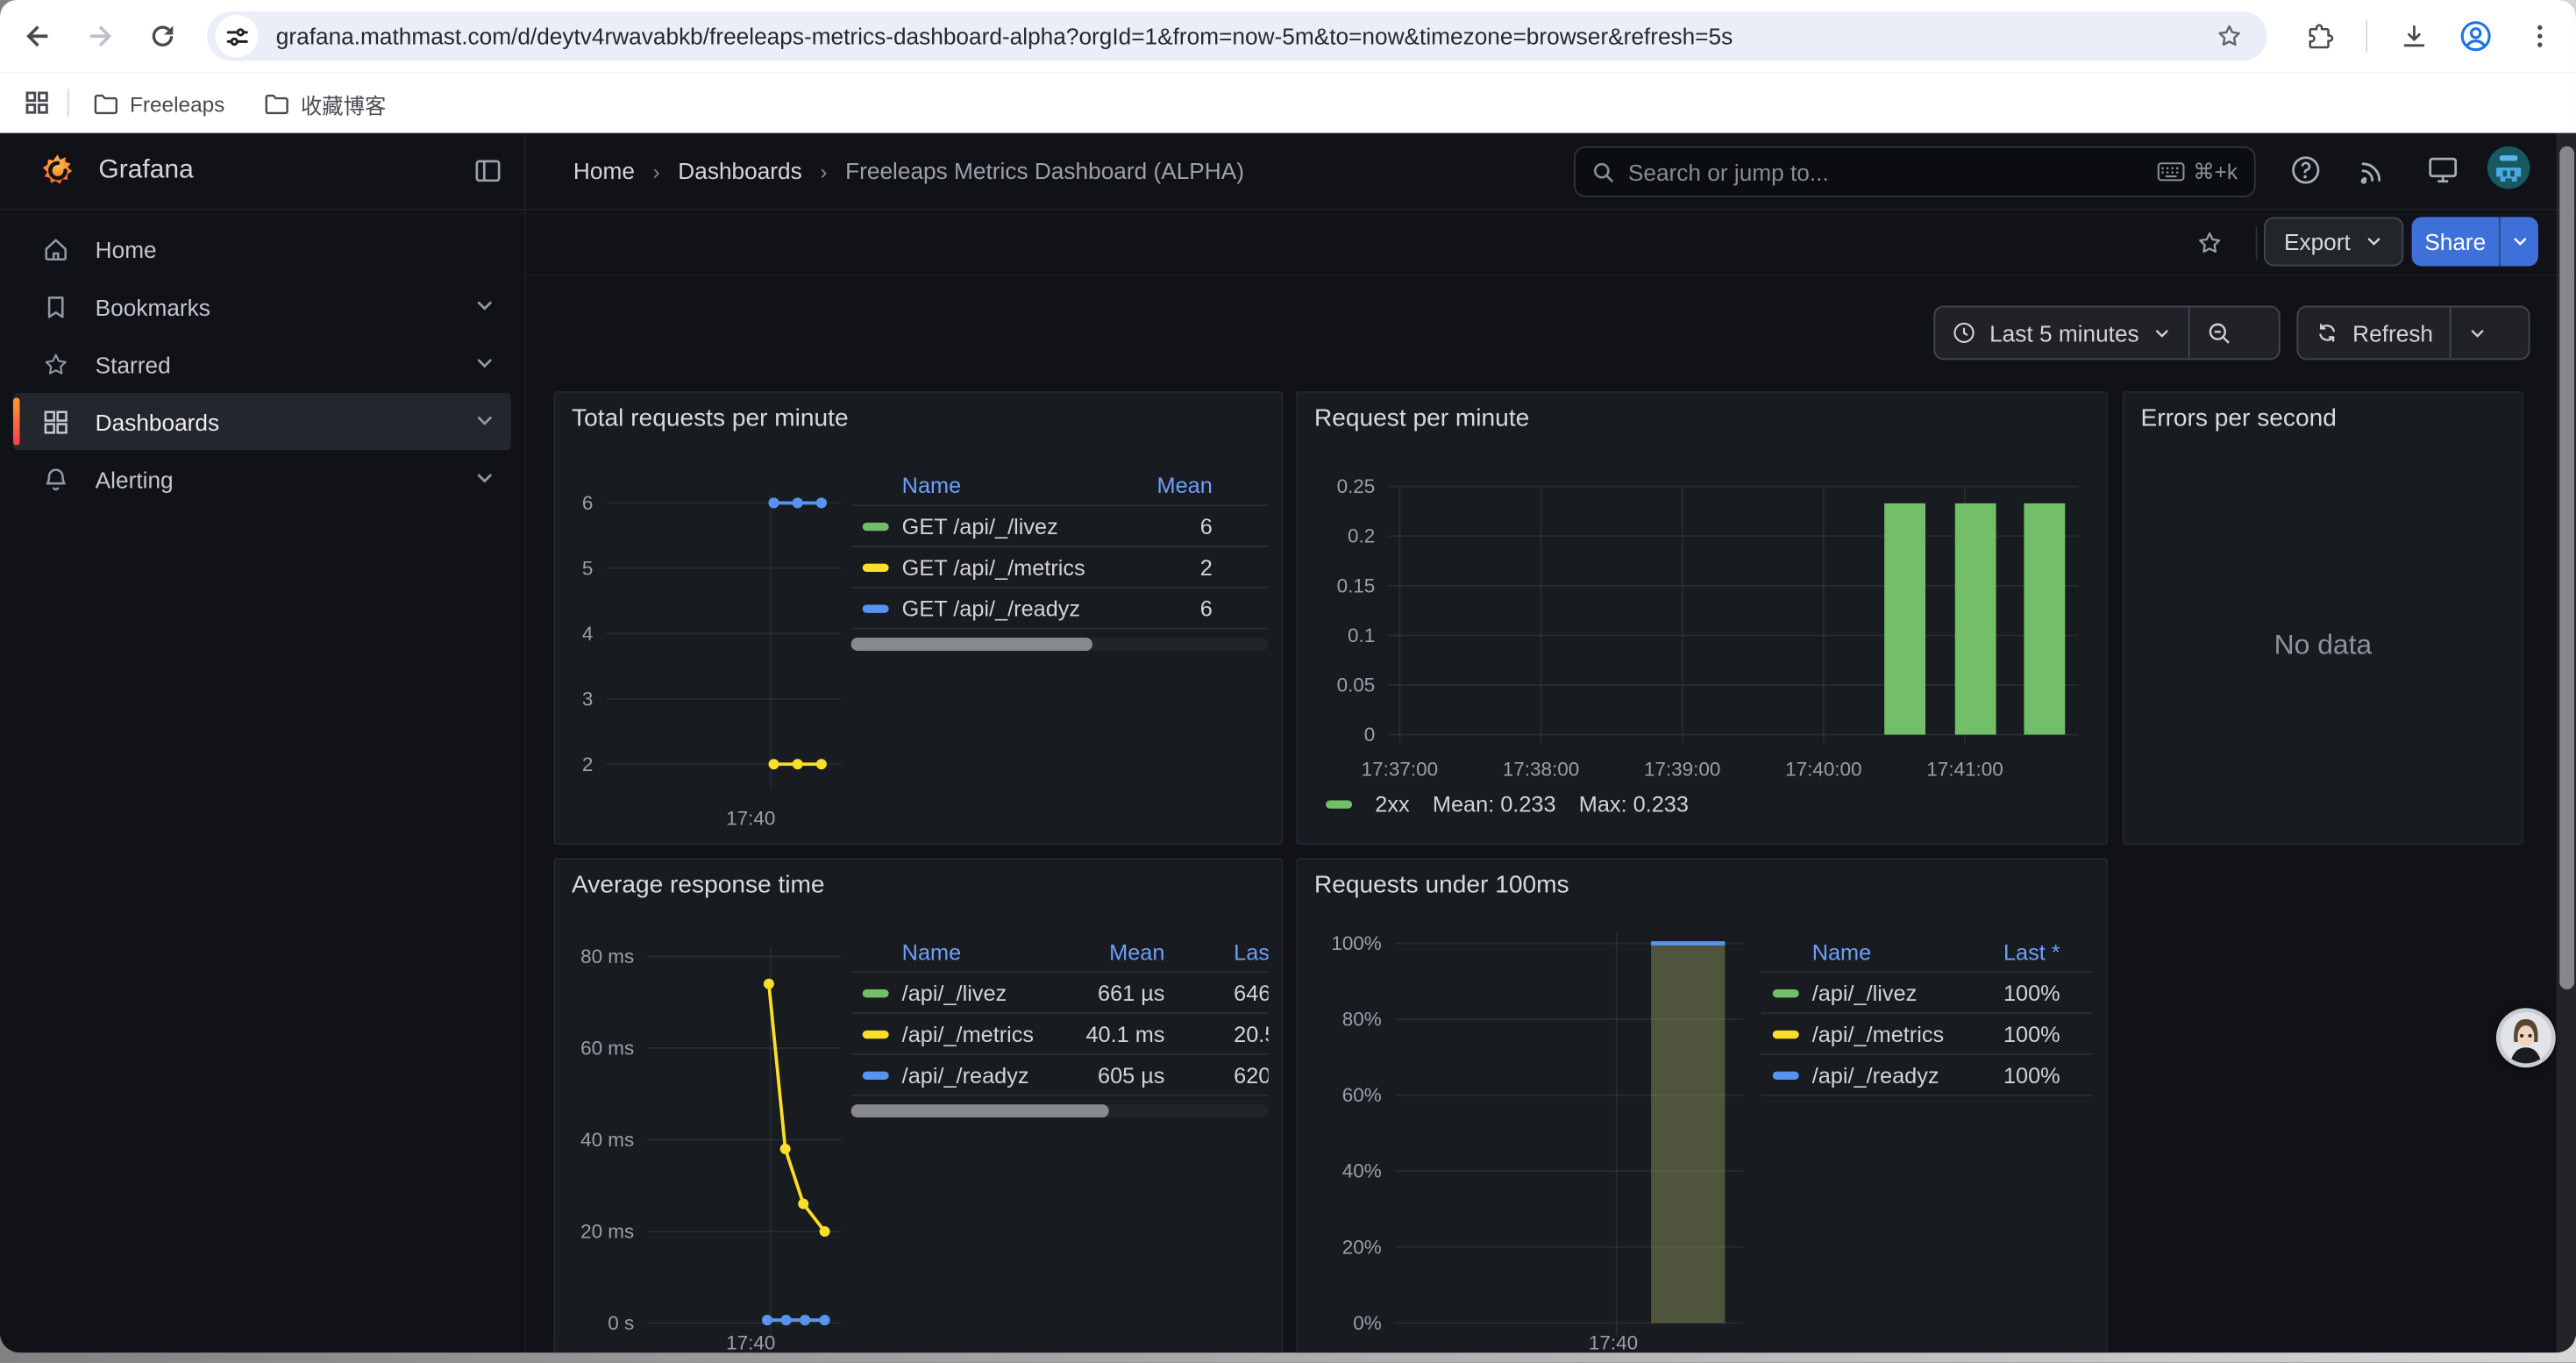 The height and width of the screenshot is (1363, 2576). What do you see at coordinates (2413, 36) in the screenshot?
I see `downloads-button` at bounding box center [2413, 36].